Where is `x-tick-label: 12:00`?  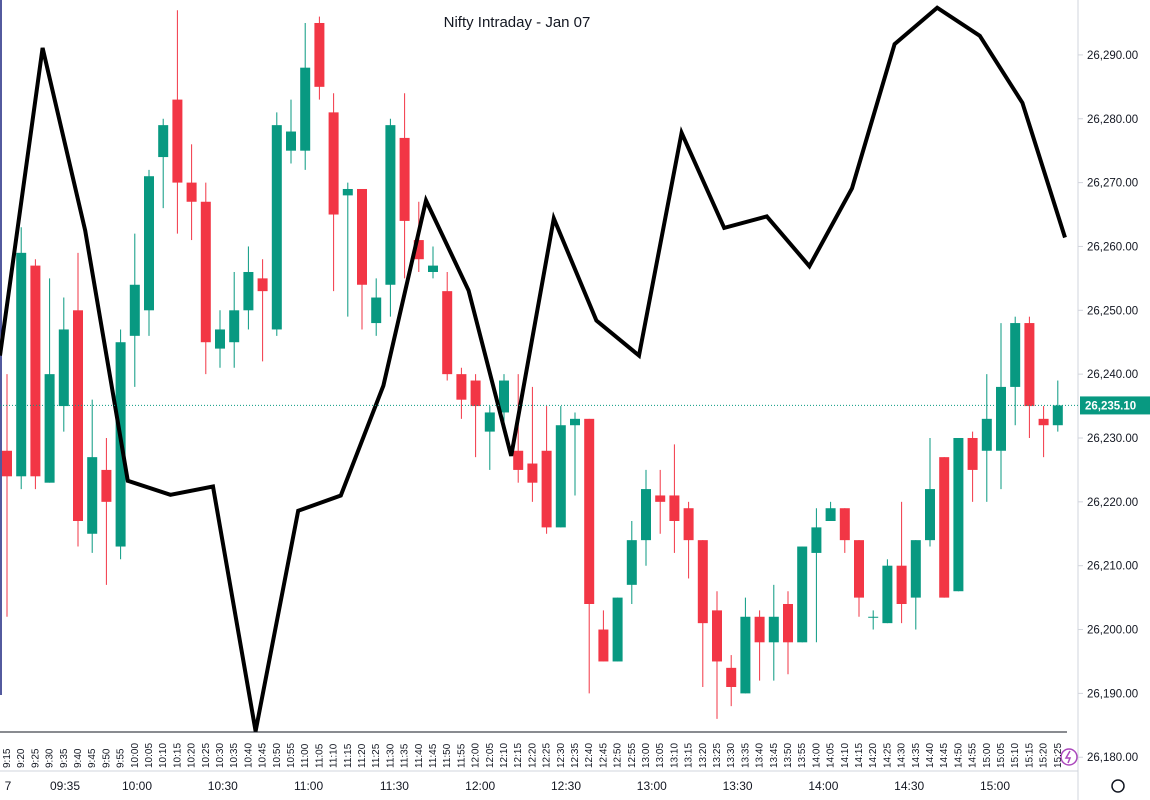 x-tick-label: 12:00 is located at coordinates (476, 755).